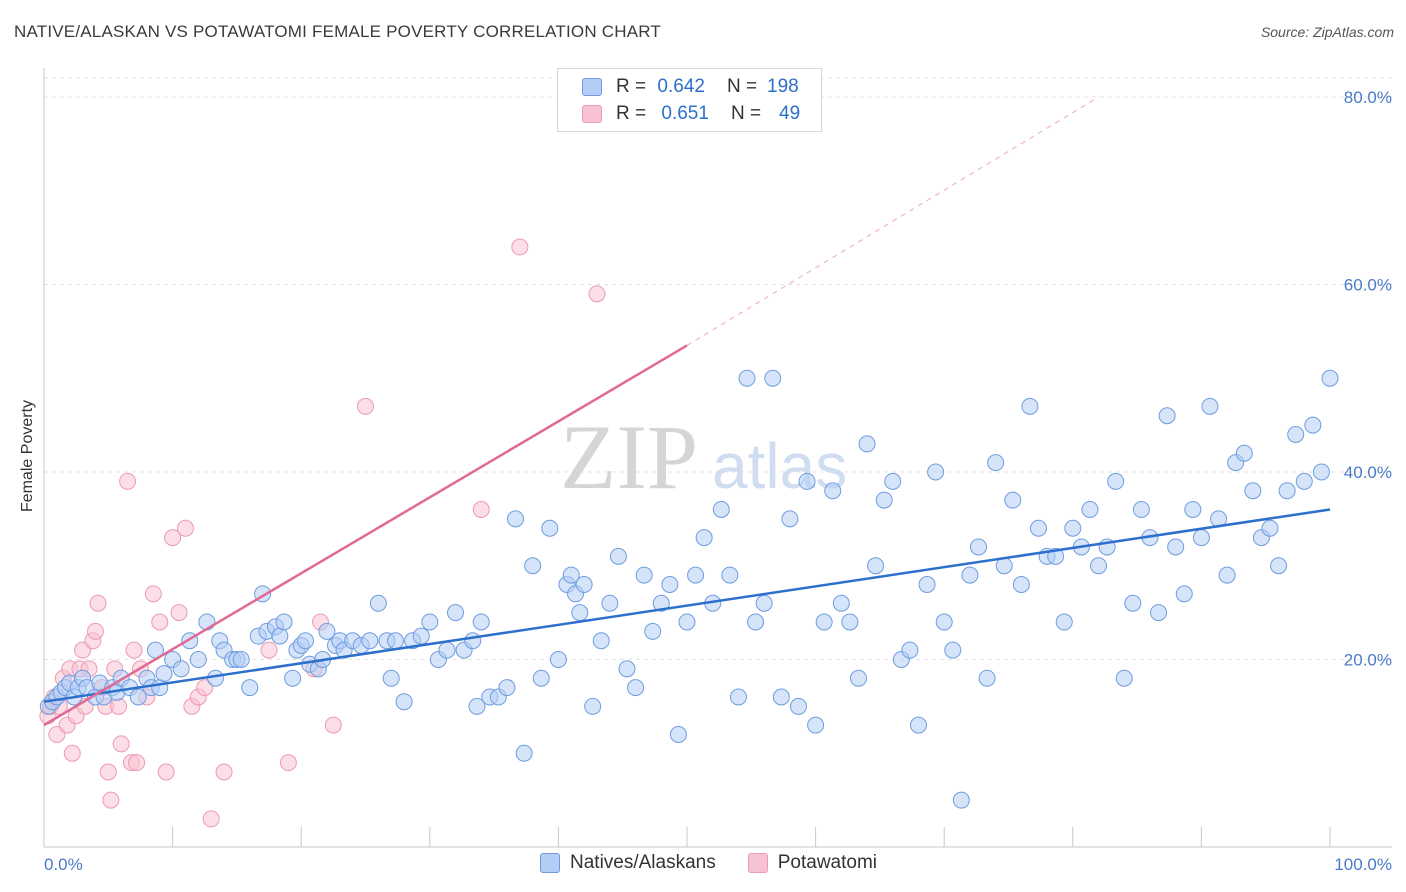 The width and height of the screenshot is (1406, 892). What do you see at coordinates (1368, 660) in the screenshot?
I see `y-tick-label: 20.0%` at bounding box center [1368, 660].